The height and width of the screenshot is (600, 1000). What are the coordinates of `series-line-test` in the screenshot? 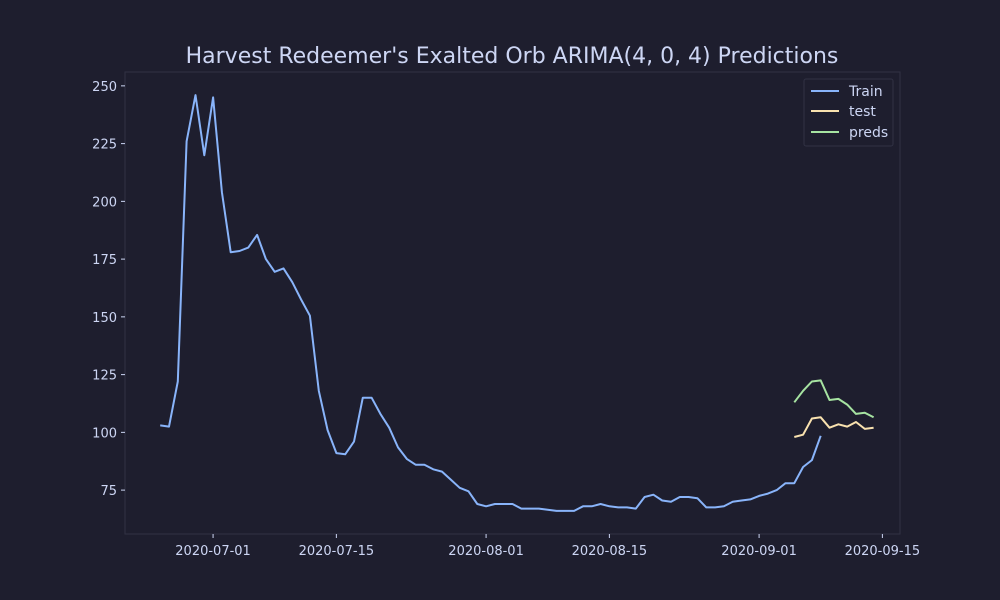 It's located at (834, 427).